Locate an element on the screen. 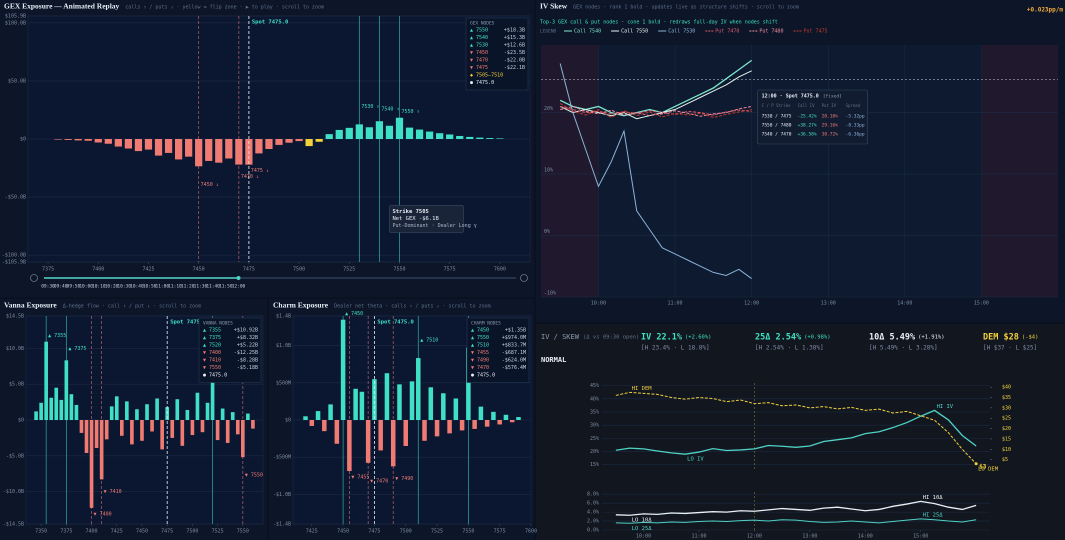 Image resolution: width=1065 pixels, height=540 pixels. tooltip-header: Call IV is located at coordinates (806, 105).